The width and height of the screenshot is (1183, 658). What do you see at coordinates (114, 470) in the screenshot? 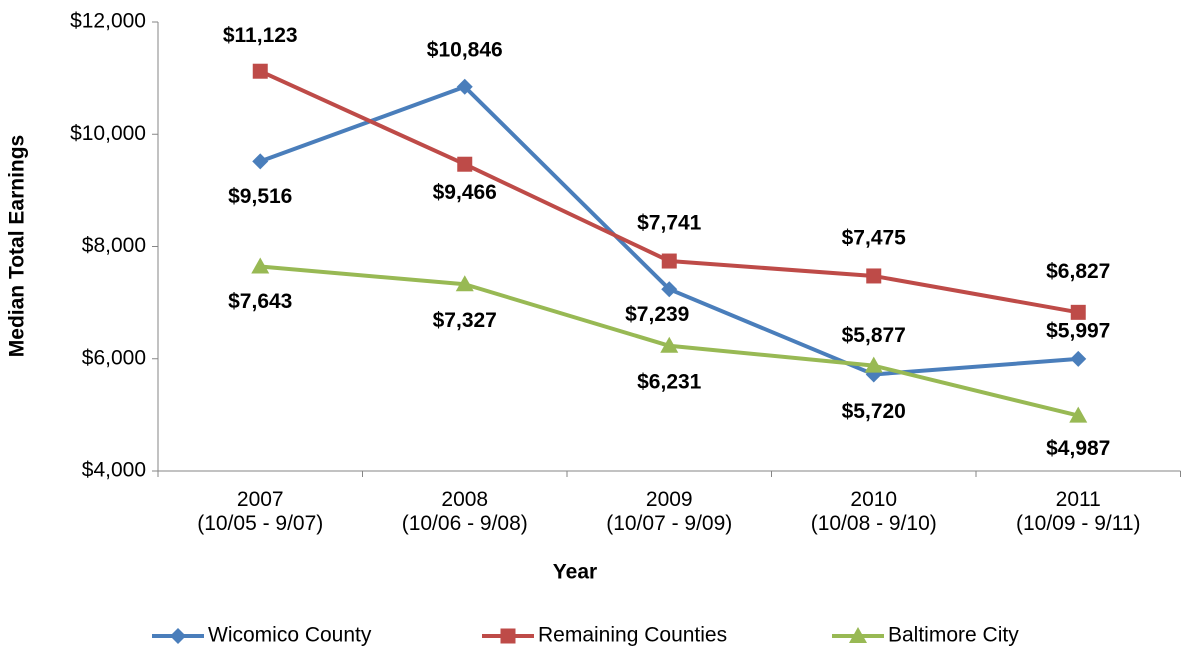
I see `y-tick-label: $4,000` at bounding box center [114, 470].